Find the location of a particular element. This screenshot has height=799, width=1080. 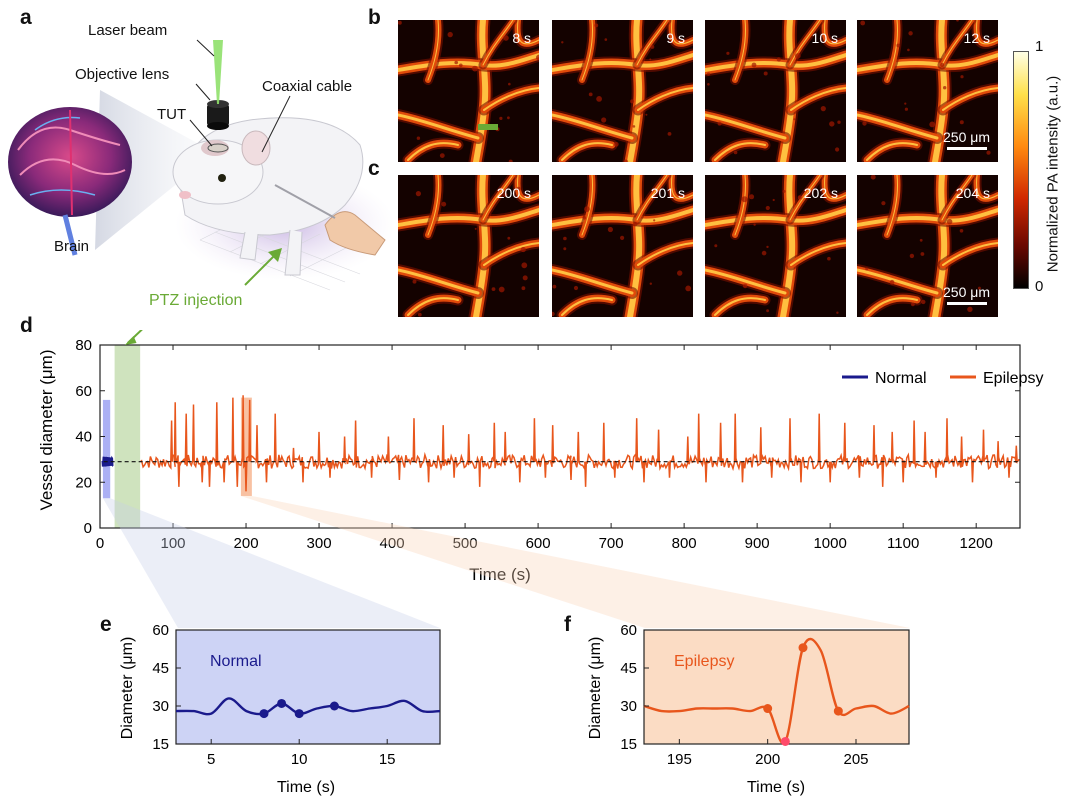

pa-frame-c-3: 202 s is located at coordinates (775, 246).